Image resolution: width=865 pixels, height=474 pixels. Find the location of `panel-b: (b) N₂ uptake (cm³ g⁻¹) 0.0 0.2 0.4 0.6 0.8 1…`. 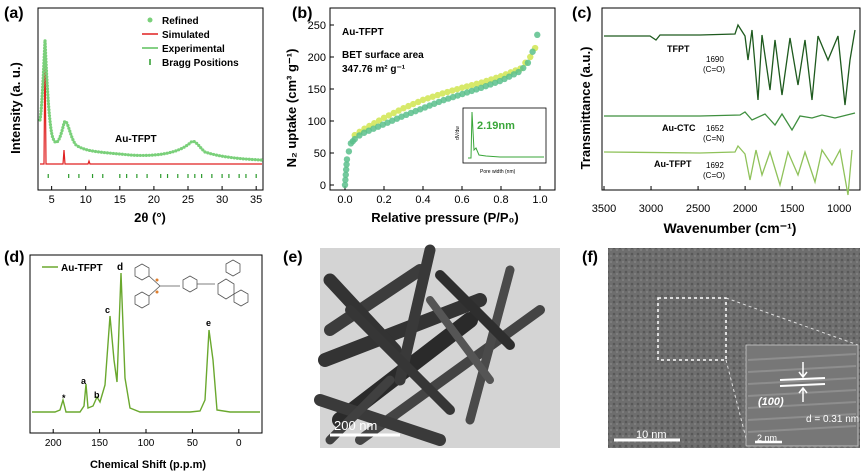

panel-b: (b) N₂ uptake (cm³ g⁻¹) 0.0 0.2 0.4 0.6 0.8 1… is located at coordinates (420, 115).